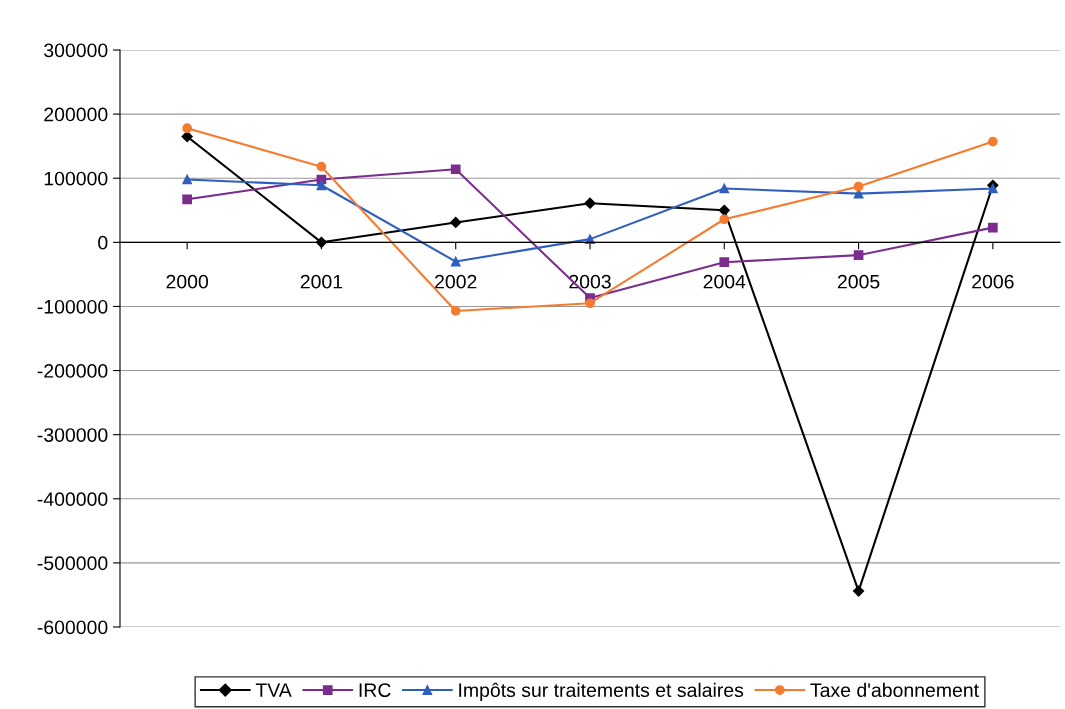  Describe the element at coordinates (601, 691) in the screenshot. I see `legend-label: Impôts sur traitements et salaires` at that location.